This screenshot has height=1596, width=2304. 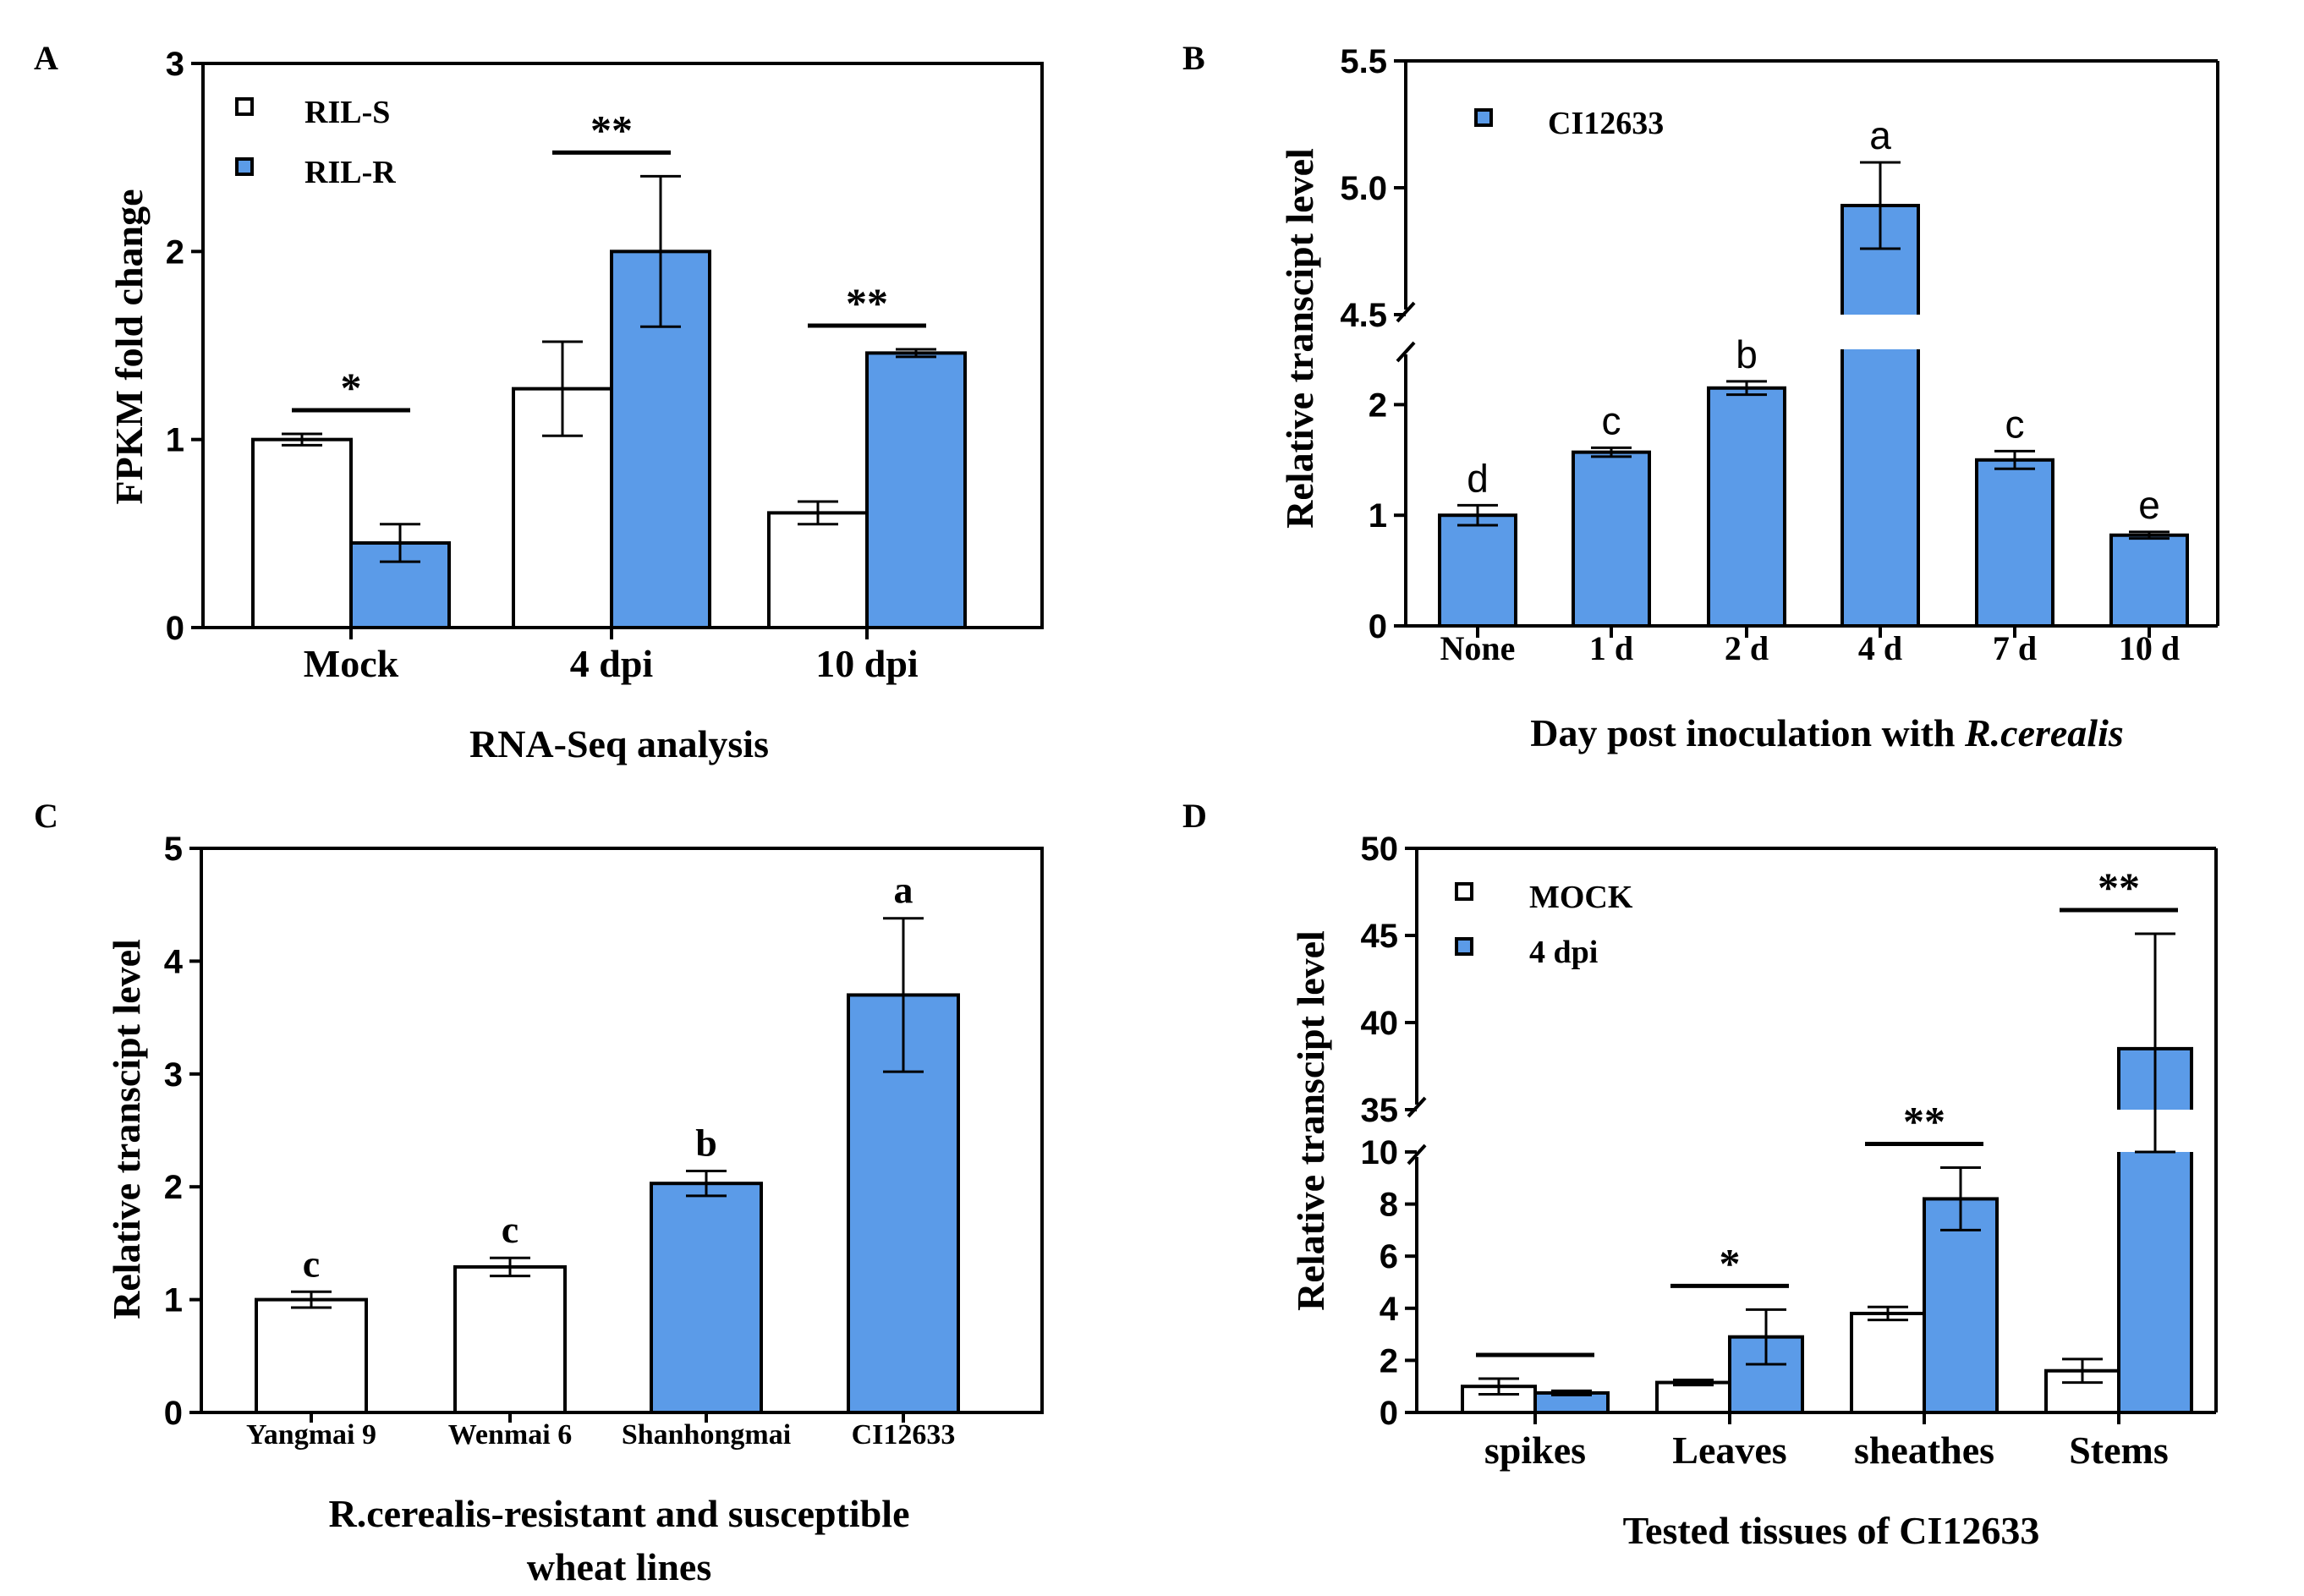 What do you see at coordinates (706, 1298) in the screenshot?
I see `bar-shanhongmai` at bounding box center [706, 1298].